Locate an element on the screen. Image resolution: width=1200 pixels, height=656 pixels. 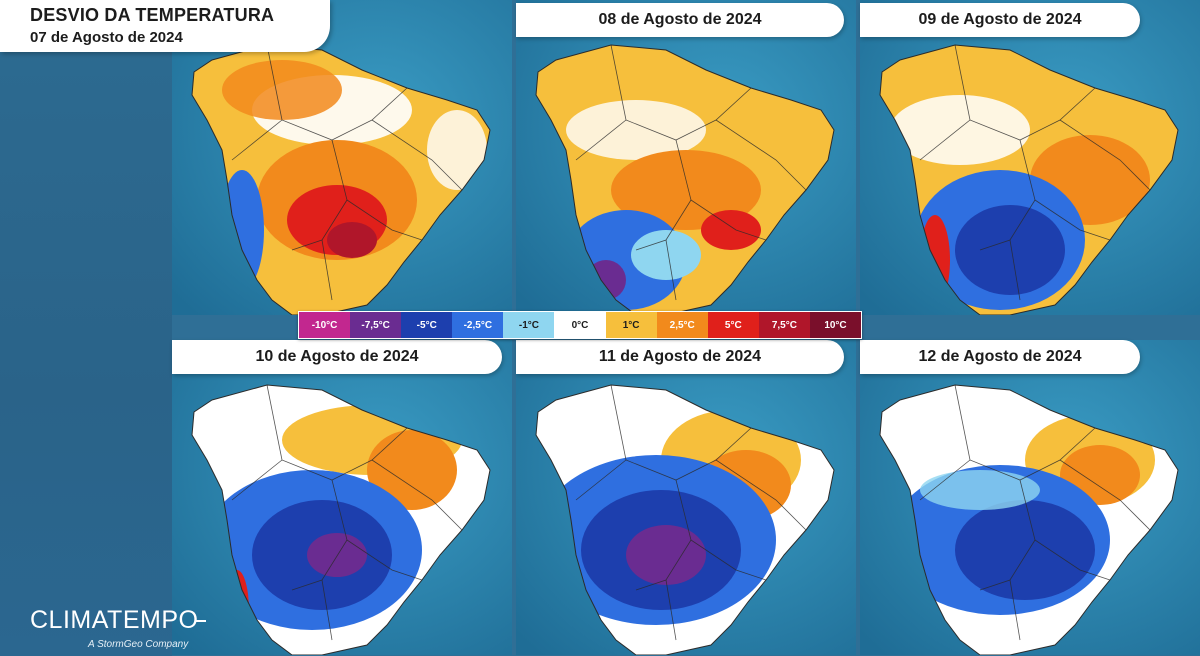
legend-cell: -2,5°C is located at coordinates (478, 325).